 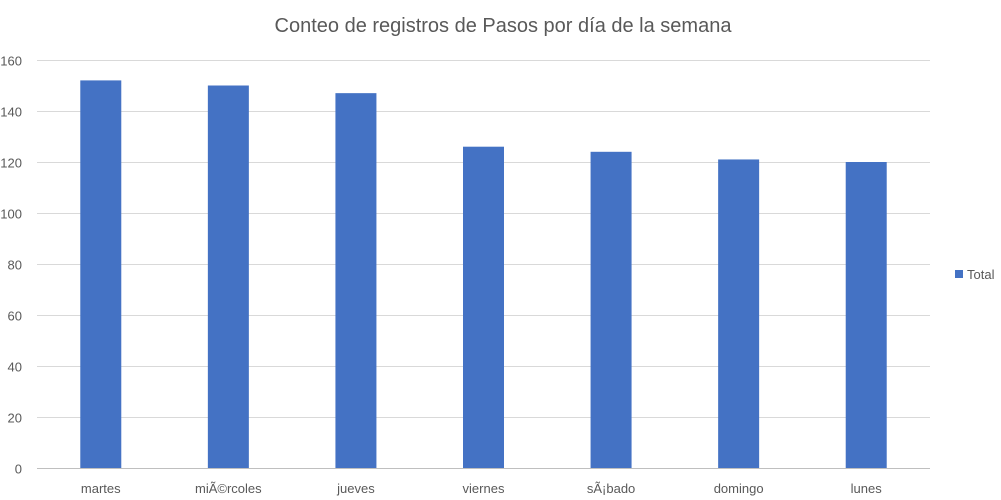 What do you see at coordinates (981, 274) in the screenshot?
I see `legend-label: Total` at bounding box center [981, 274].